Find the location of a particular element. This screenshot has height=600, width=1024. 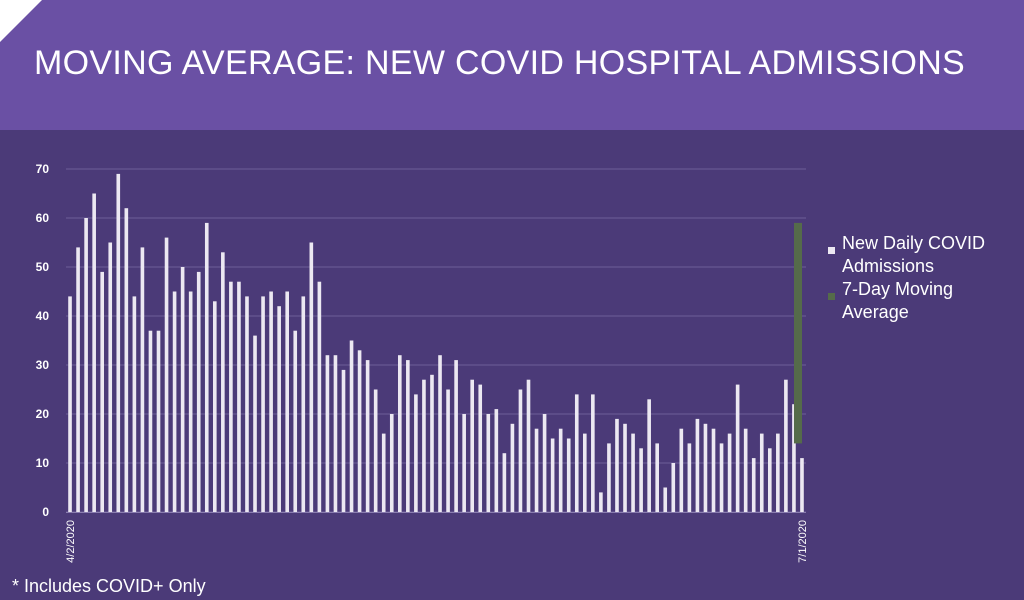

y-tick-label: 0 is located at coordinates (45, 512).